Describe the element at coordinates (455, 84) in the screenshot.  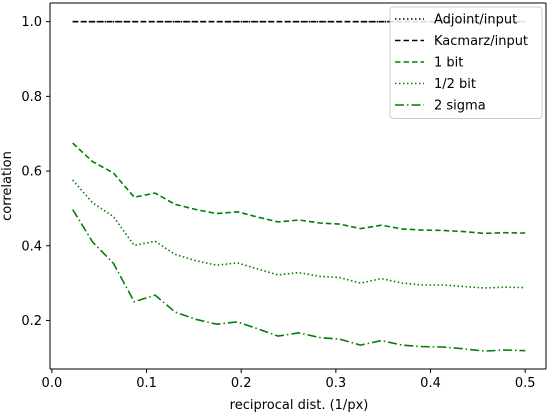
I see `legend-label-3: 1/2 bit` at that location.